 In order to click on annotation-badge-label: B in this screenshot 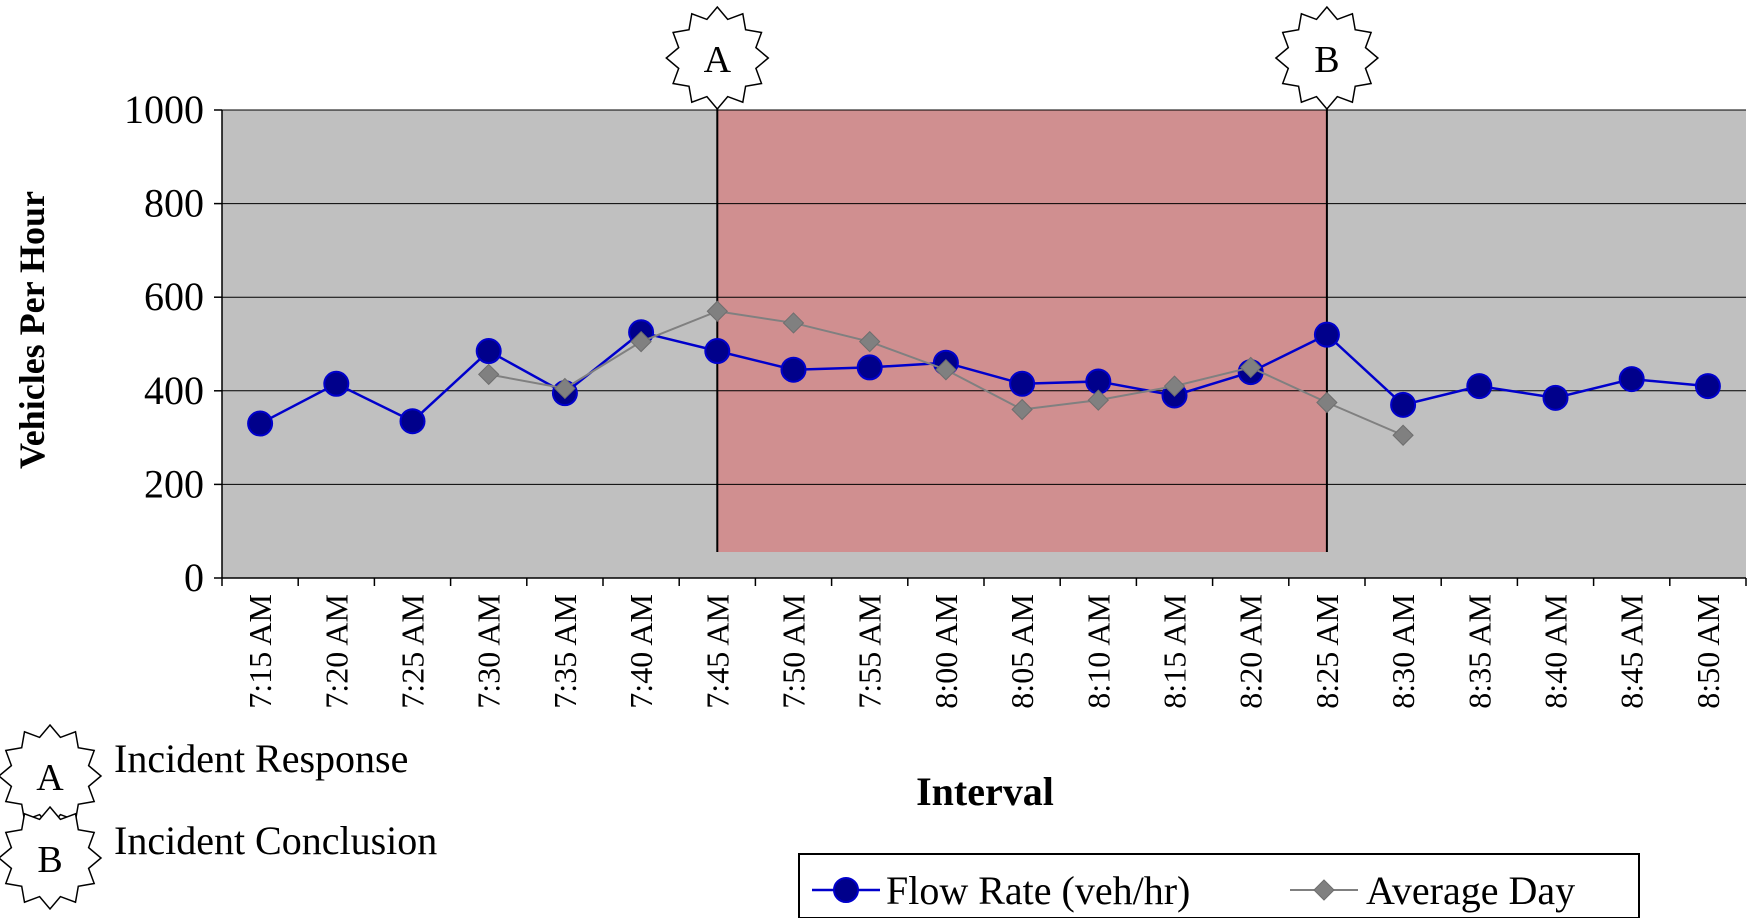, I will do `click(49, 860)`.